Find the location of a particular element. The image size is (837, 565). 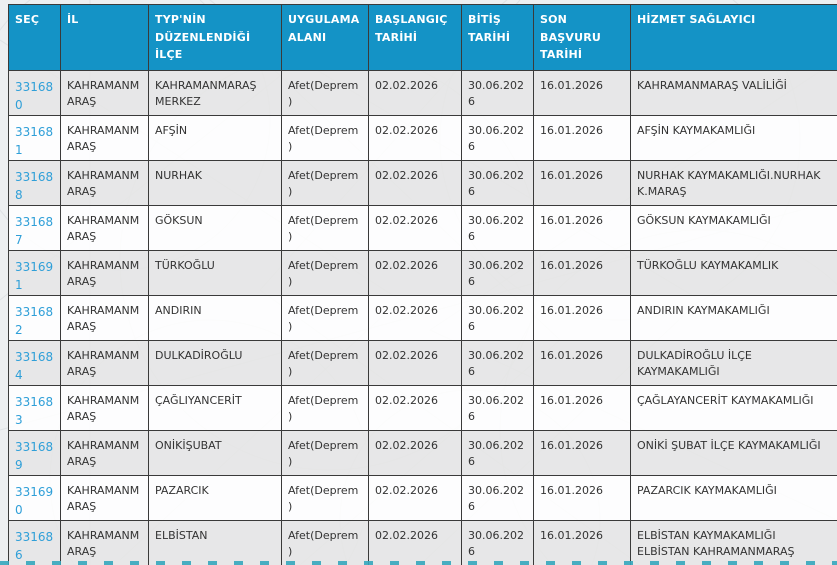

typ-id-link: 331689 is located at coordinates (34, 456).